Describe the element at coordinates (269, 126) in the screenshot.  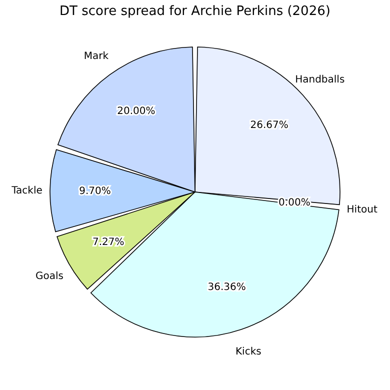
I see `data-label: 26.67%` at that location.